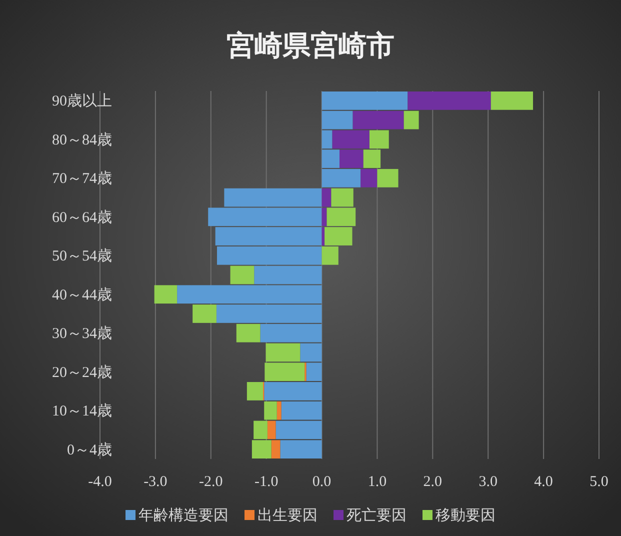 This screenshot has width=621, height=536. Describe the element at coordinates (82, 295) in the screenshot. I see `y-tick-label: 40～44歳` at that location.